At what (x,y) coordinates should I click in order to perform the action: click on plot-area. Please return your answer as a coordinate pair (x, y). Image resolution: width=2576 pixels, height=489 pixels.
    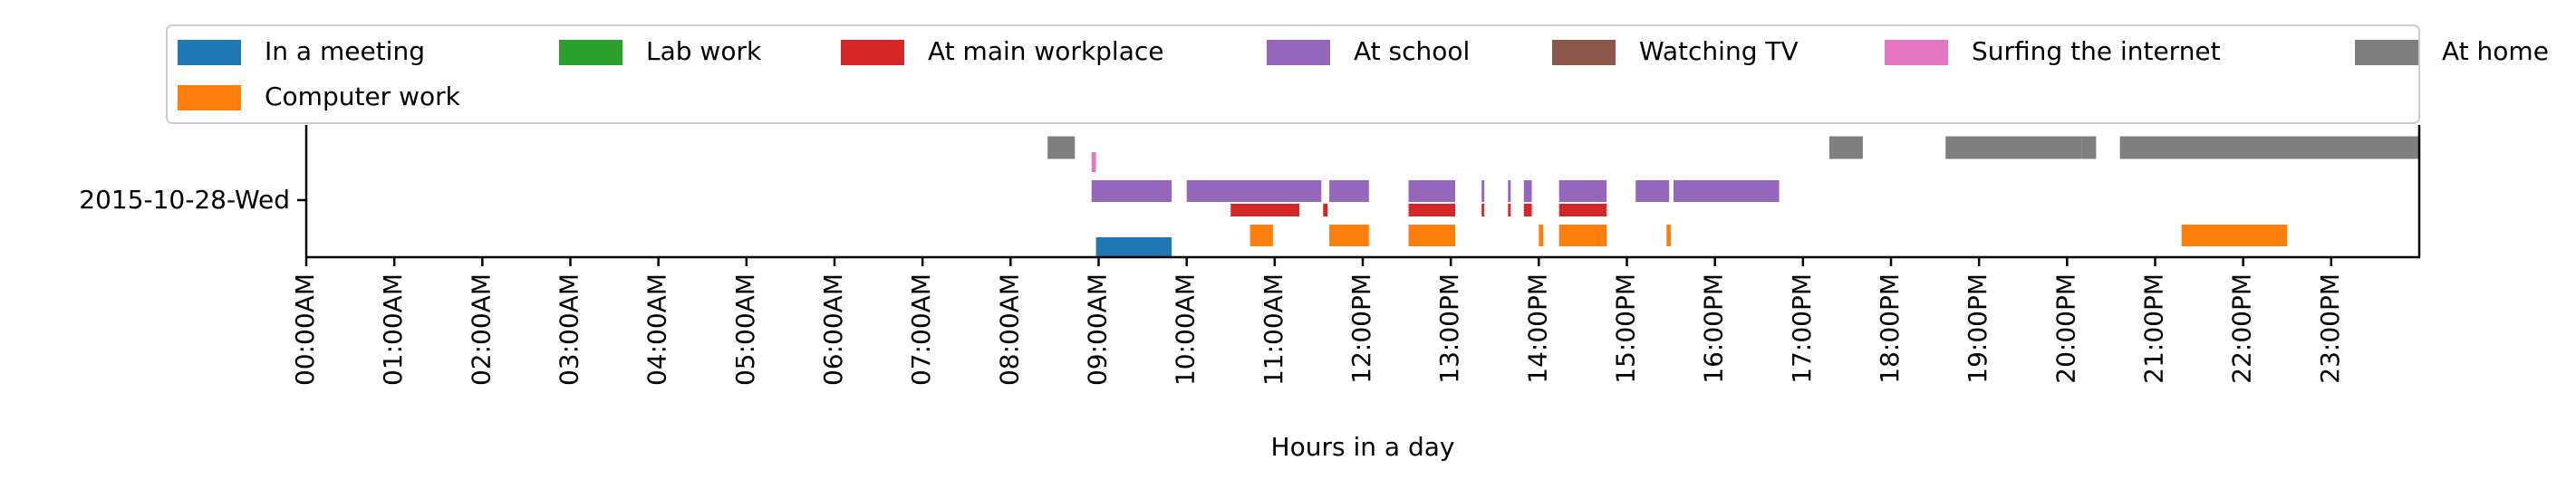
    Looking at the image, I should click on (1733, 197).